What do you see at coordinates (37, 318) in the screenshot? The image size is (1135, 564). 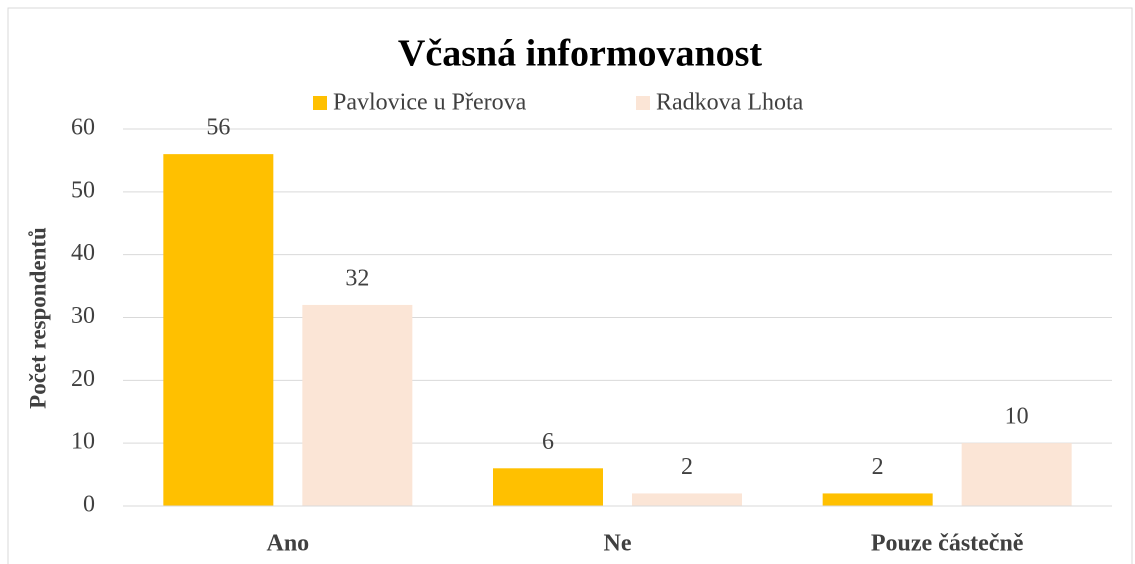 I see `y-axis-title: Počet respondentů` at bounding box center [37, 318].